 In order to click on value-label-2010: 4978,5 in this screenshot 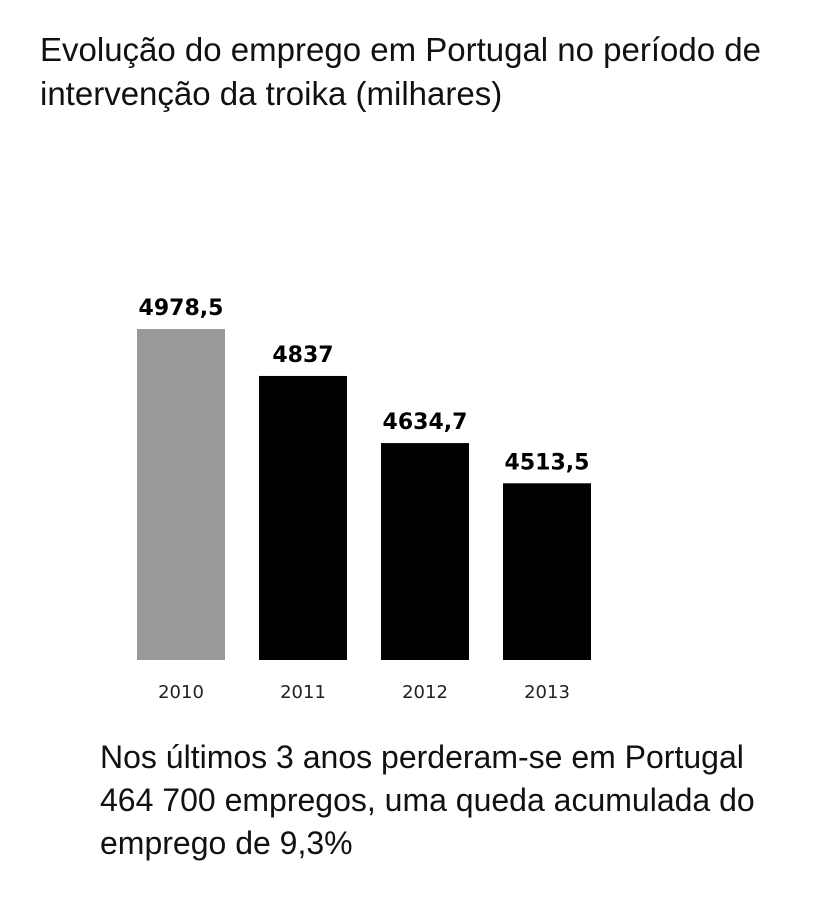, I will do `click(181, 308)`.